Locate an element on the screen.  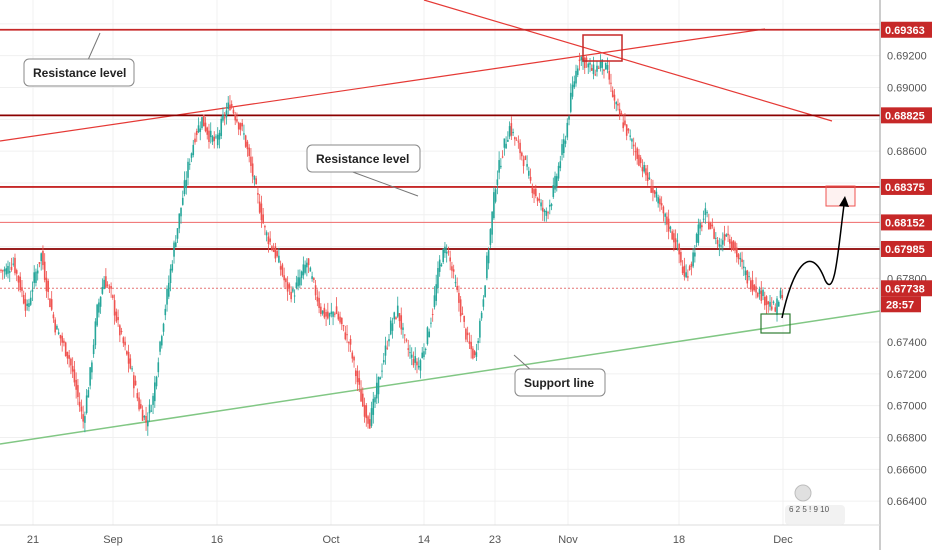
price-tick: 0.66800 is located at coordinates (907, 439).